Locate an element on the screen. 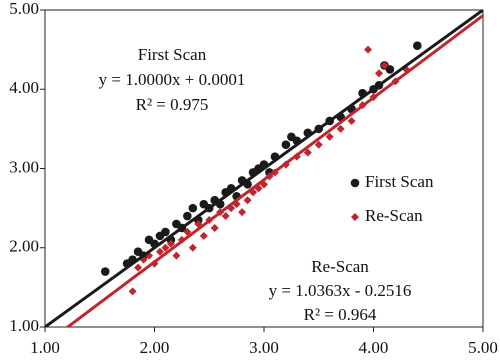 The height and width of the screenshot is (360, 500). y-tick-label: 5.00 is located at coordinates (24, 9).